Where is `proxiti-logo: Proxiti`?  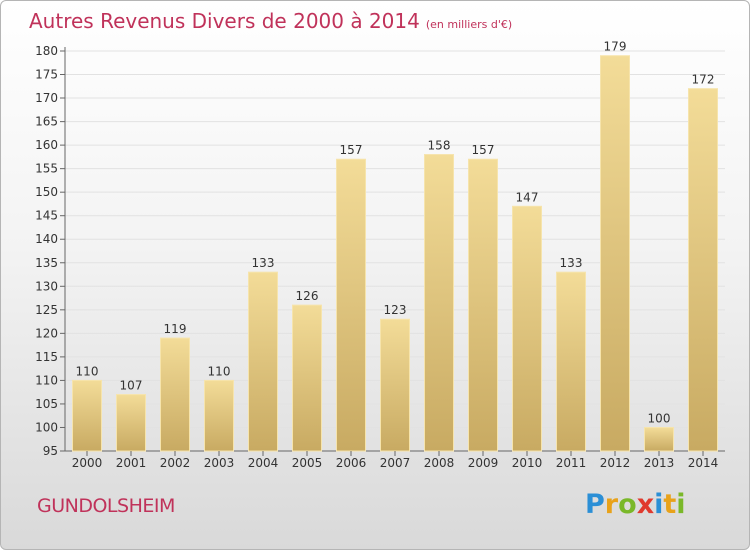
proxiti-logo: Proxiti is located at coordinates (635, 504).